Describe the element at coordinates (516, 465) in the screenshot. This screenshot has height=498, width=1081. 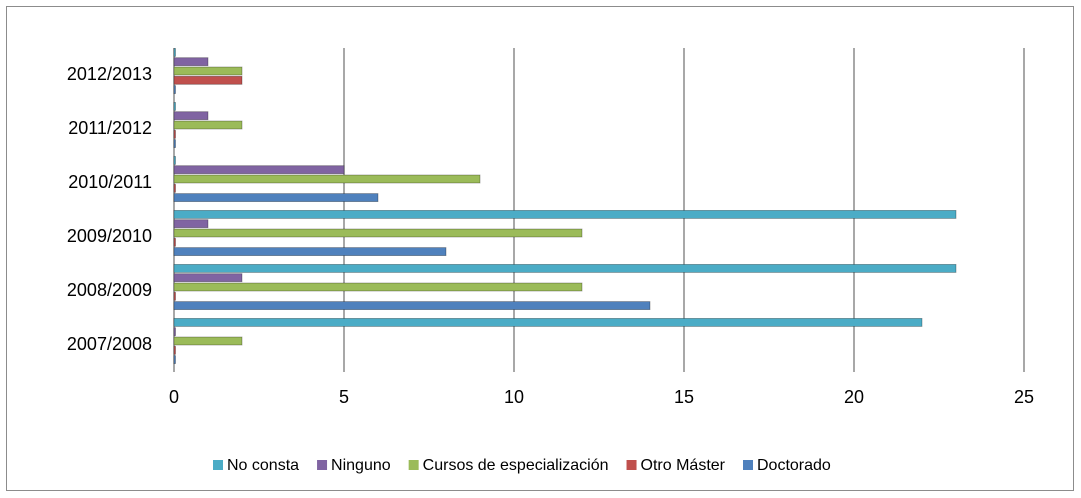
I see `legend-label: Cursos de especialización` at that location.